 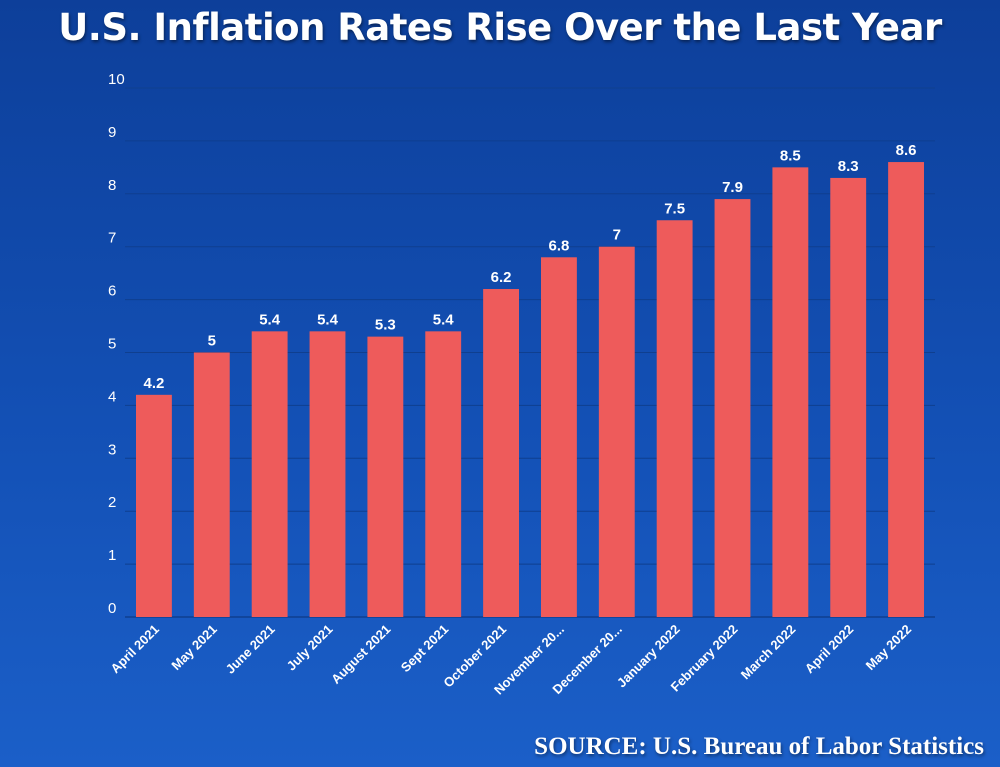 What do you see at coordinates (759, 746) in the screenshot?
I see `source-note: SOURCE: U.S. Bureau of Labor Statistics` at bounding box center [759, 746].